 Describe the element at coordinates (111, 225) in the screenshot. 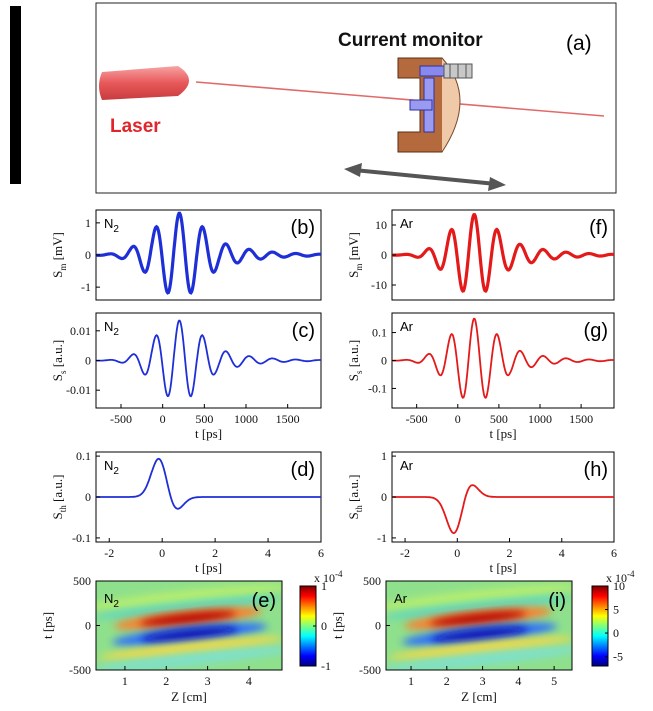

I see `gas-label-b: N2` at that location.